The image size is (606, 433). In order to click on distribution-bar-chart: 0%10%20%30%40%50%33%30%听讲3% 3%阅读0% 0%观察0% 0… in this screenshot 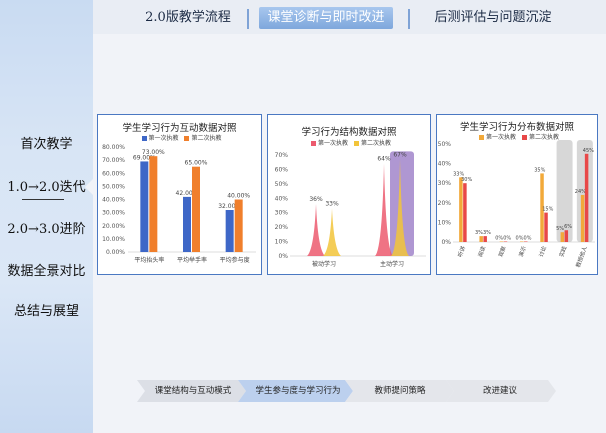, I will do `click(516, 204)`.